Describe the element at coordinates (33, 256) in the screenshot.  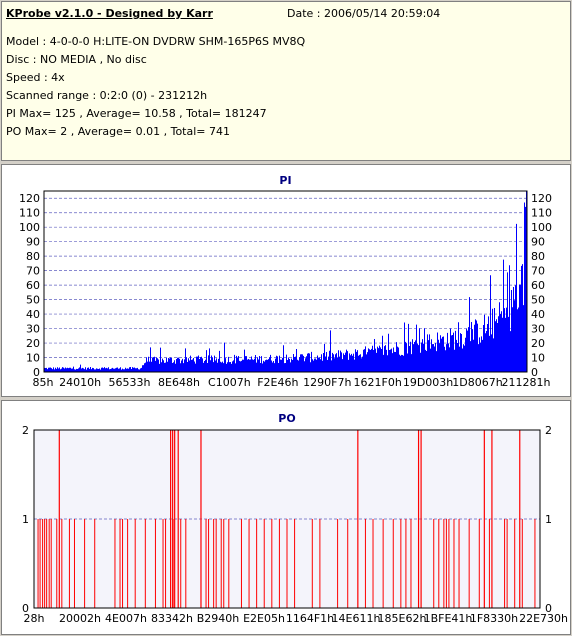
I see `pi-ytick-left: 80` at that location.